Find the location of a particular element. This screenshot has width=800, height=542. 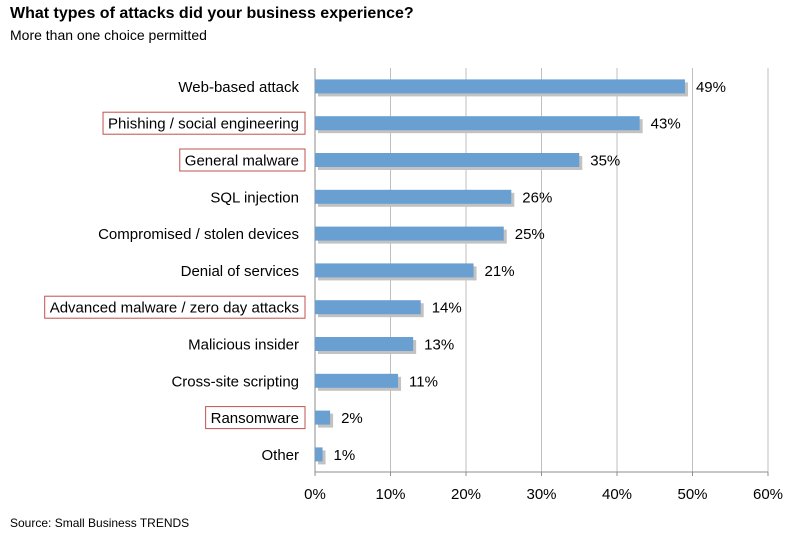

category-label: Malicious insider is located at coordinates (243, 345).